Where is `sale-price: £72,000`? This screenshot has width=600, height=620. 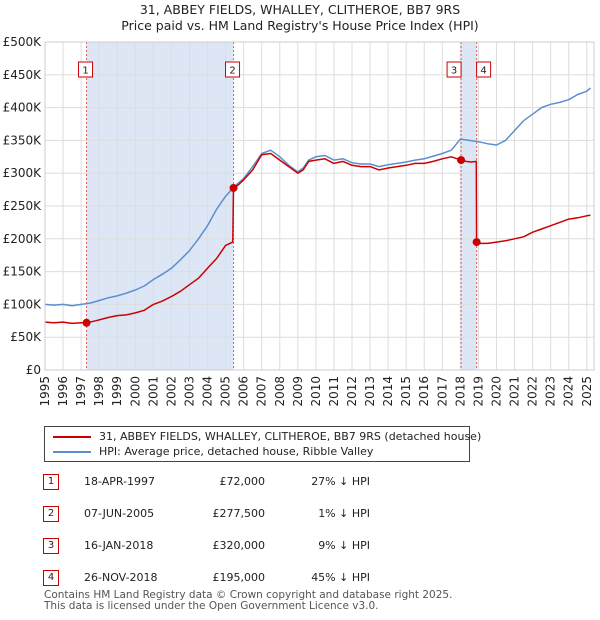
sale-price: £72,000 is located at coordinates (242, 481).